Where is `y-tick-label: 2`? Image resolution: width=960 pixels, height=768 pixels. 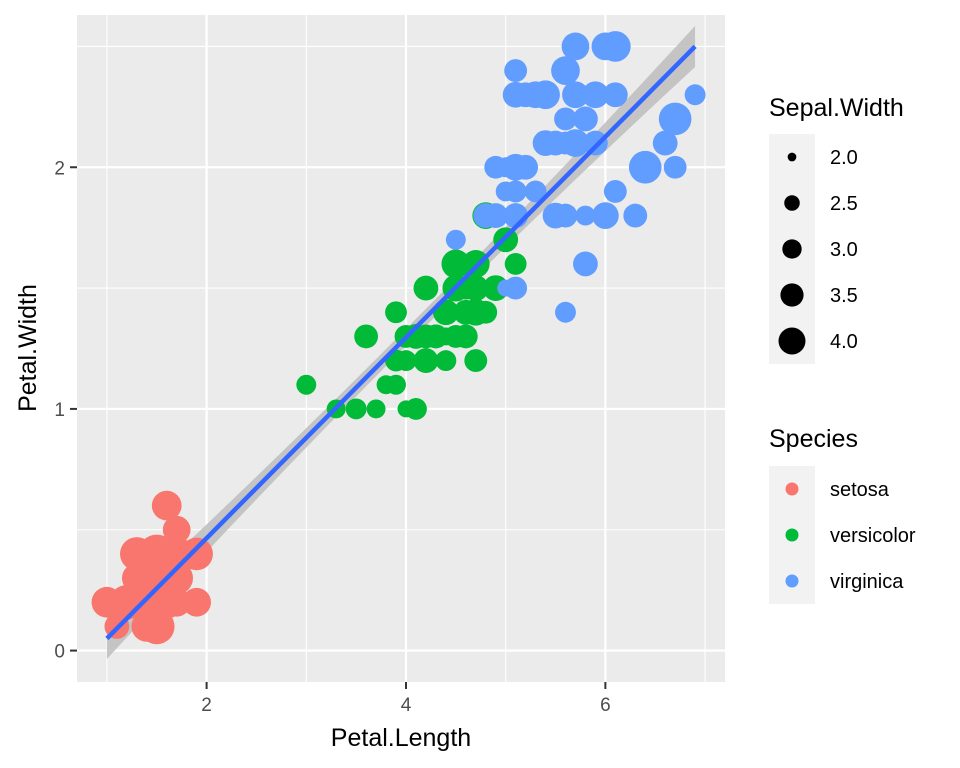
y-tick-label: 2 is located at coordinates (59, 168).